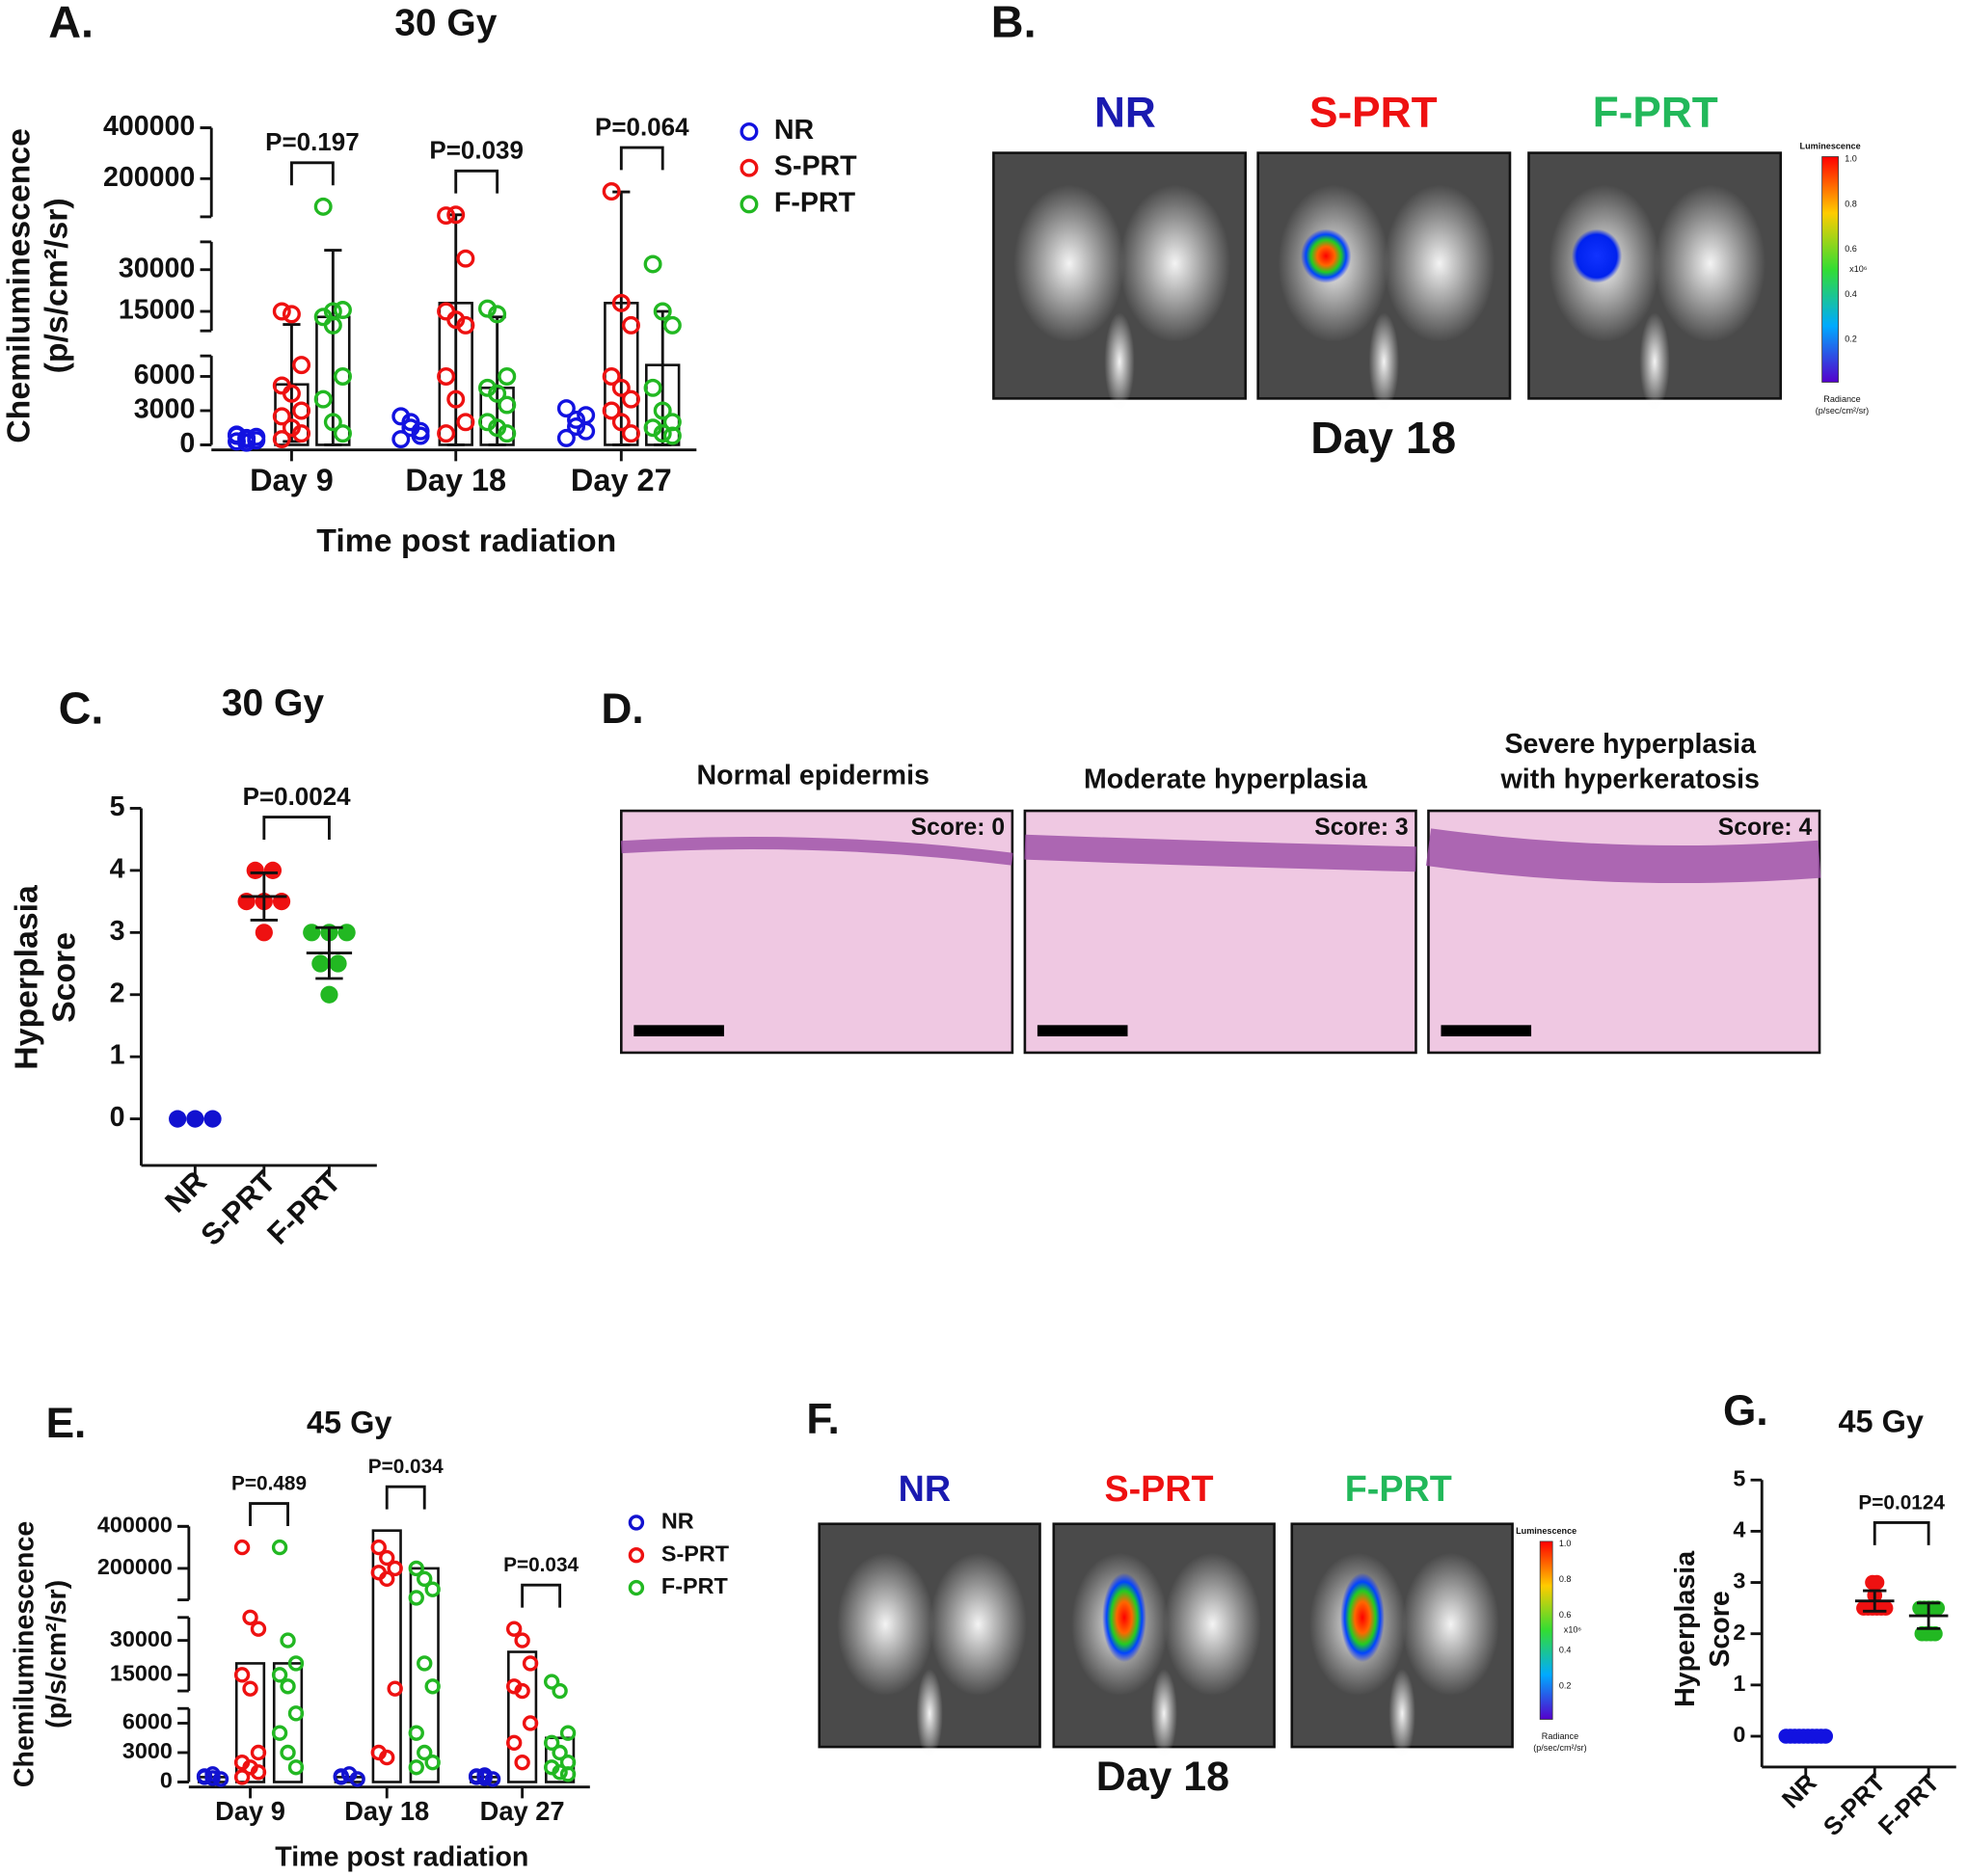 This screenshot has height=1876, width=1967. I want to click on y-axis-label: Chemiluminescence, so click(19, 285).